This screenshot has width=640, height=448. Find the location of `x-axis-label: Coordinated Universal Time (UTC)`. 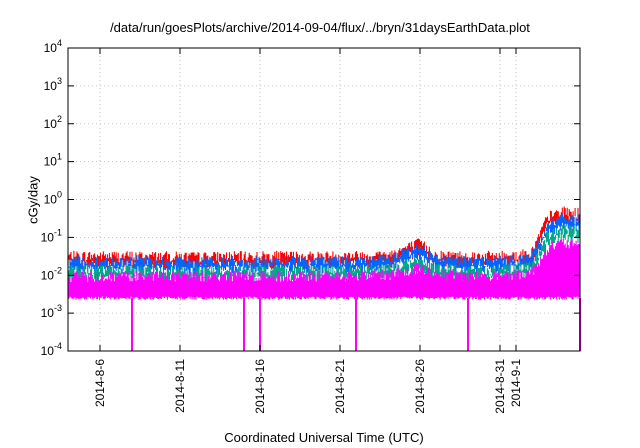

x-axis-label: Coordinated Universal Time (UTC) is located at coordinates (324, 437).